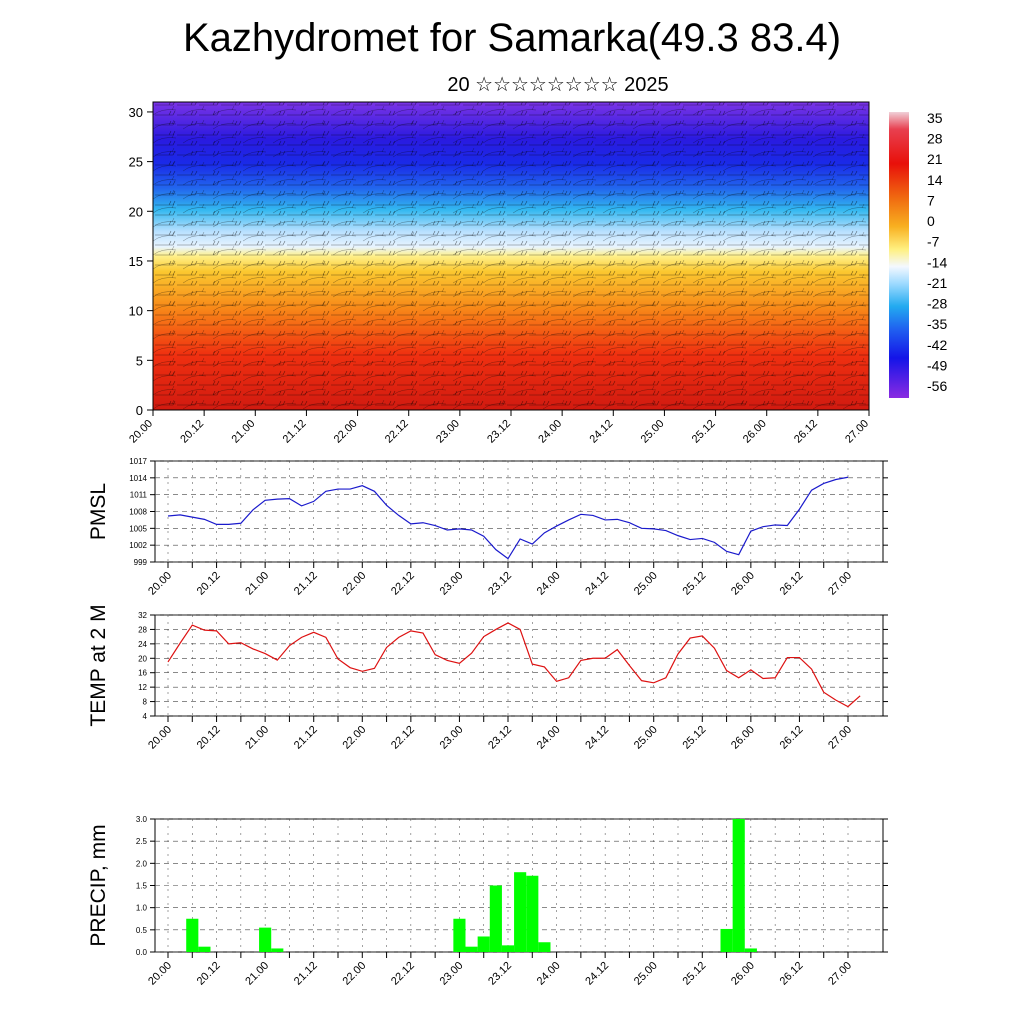 Image resolution: width=1024 pixels, height=1024 pixels. Describe the element at coordinates (138, 478) in the screenshot. I see `y-tick-label: 1014` at that location.